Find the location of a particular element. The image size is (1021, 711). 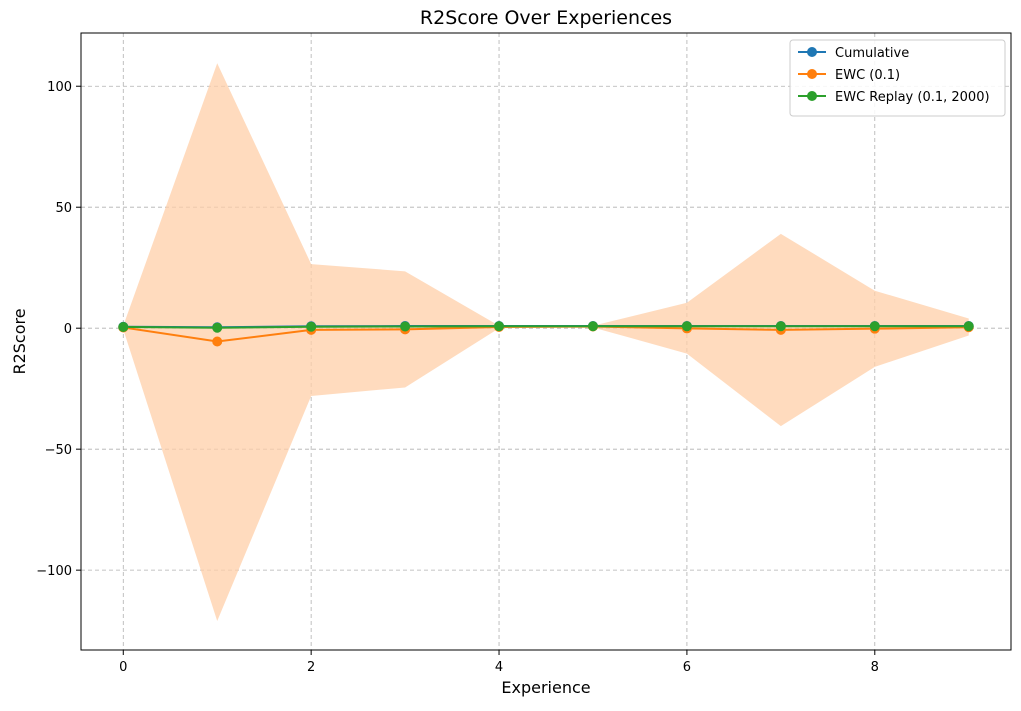

chart-title: R2Score Over Experiences is located at coordinates (546, 18).